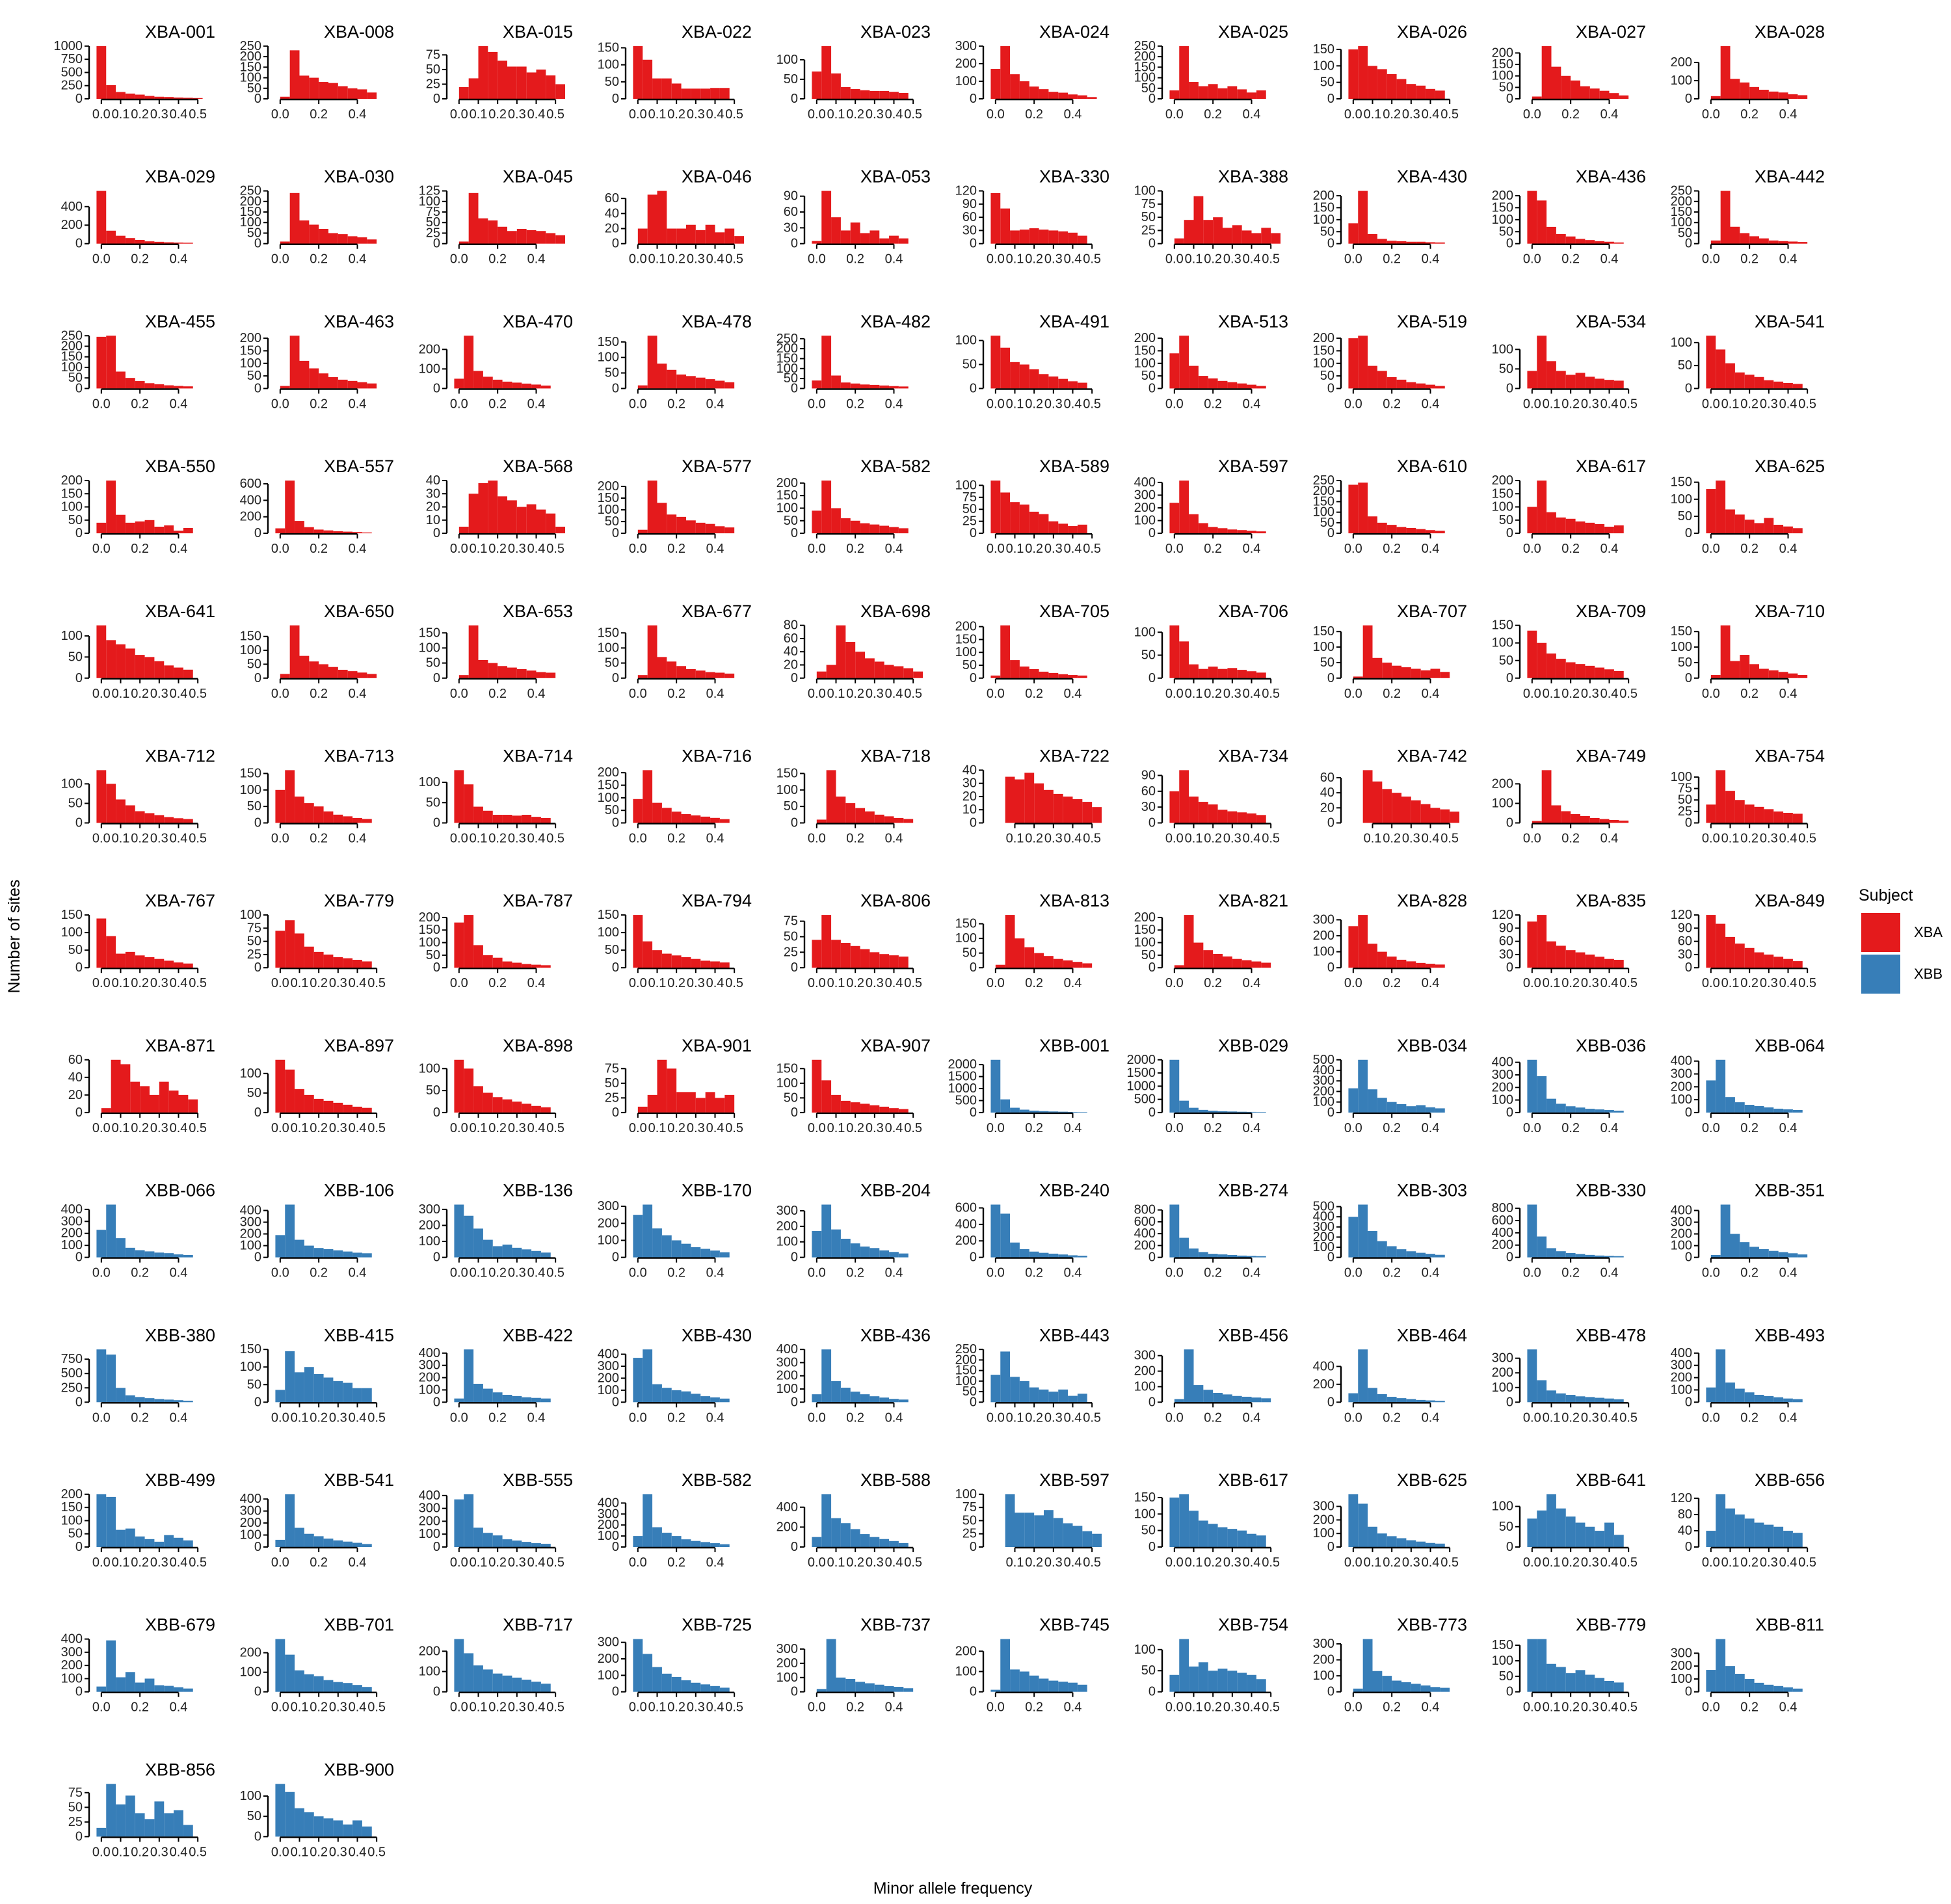 This screenshot has width=1951, height=1904. Describe the element at coordinates (969, 770) in the screenshot. I see `y-tick-label: 40` at that location.